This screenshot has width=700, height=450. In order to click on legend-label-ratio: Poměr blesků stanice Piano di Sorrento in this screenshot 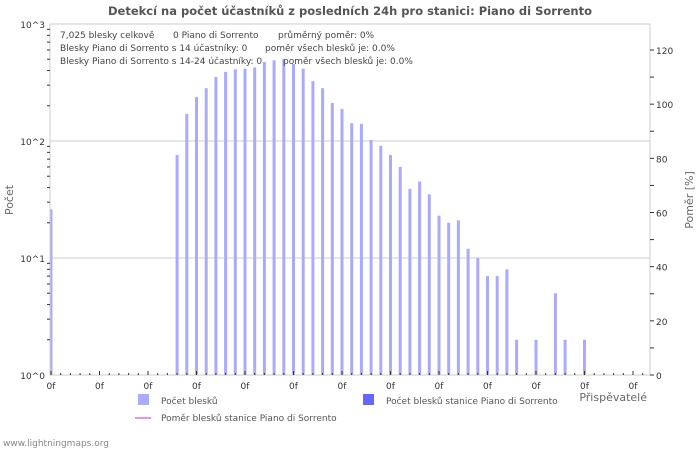, I will do `click(249, 418)`.